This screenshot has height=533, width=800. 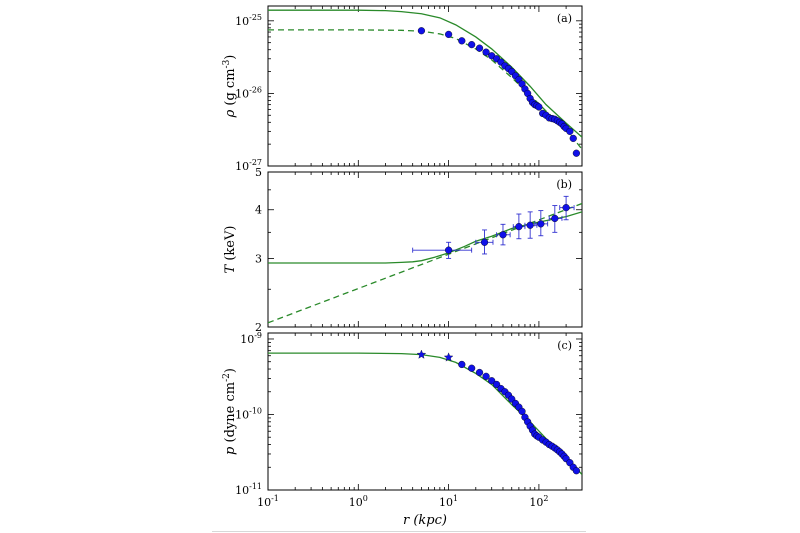 I want to click on y-tick-label: 4, so click(x=258, y=210).